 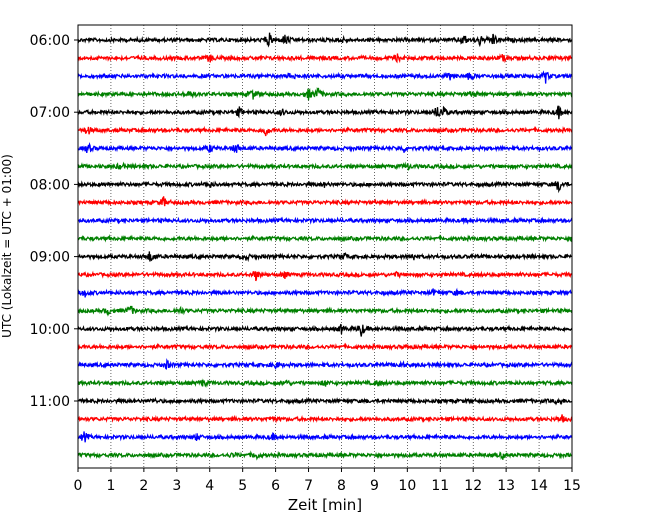 What do you see at coordinates (325, 505) in the screenshot?
I see `x-axis-label: Zeit [min]` at bounding box center [325, 505].